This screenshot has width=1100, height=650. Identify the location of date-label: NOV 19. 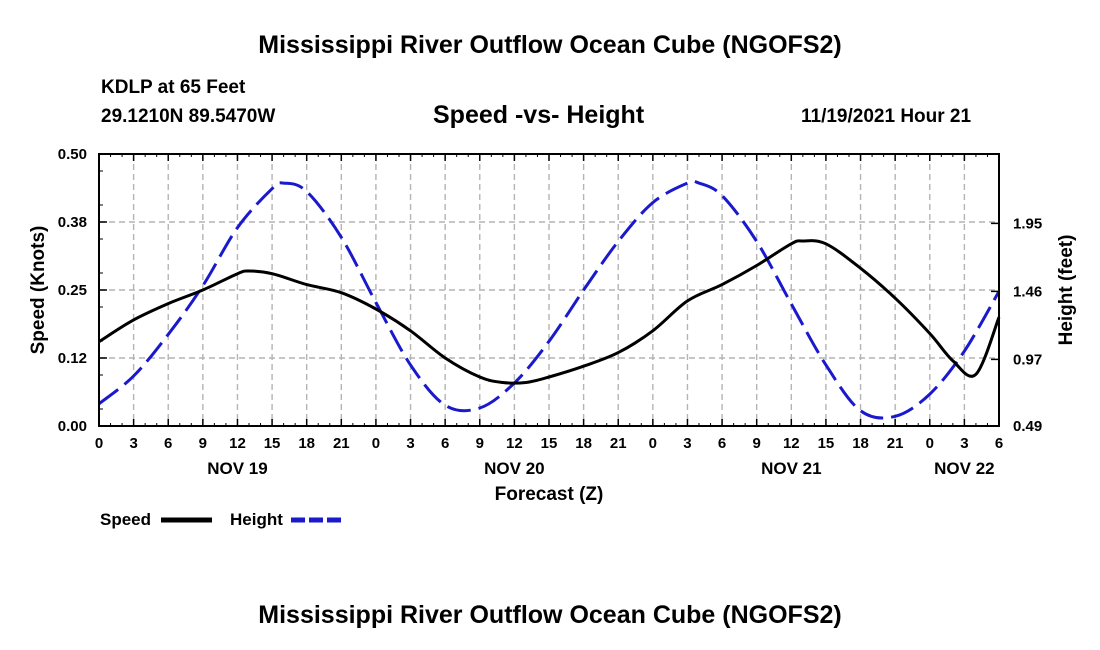
(237, 468).